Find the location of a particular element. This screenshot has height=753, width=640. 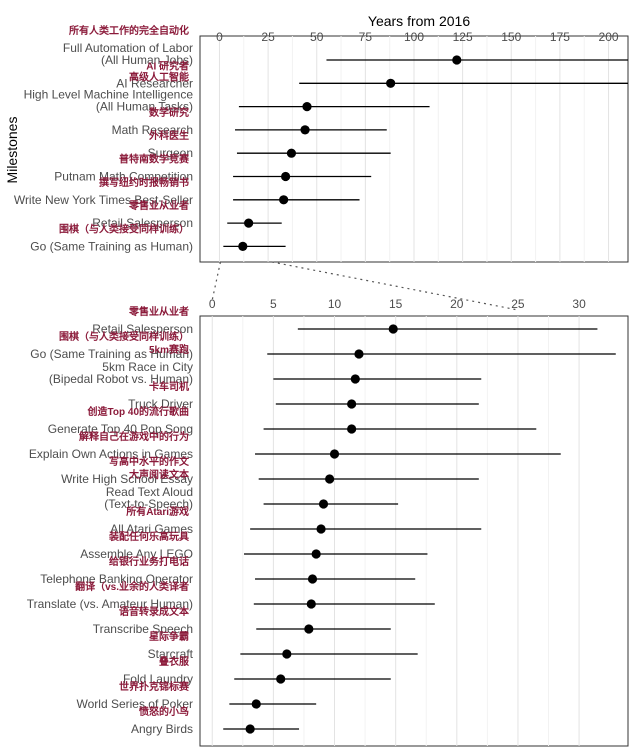

milestone-cn-label: 叠衣服 is located at coordinates (174, 661).